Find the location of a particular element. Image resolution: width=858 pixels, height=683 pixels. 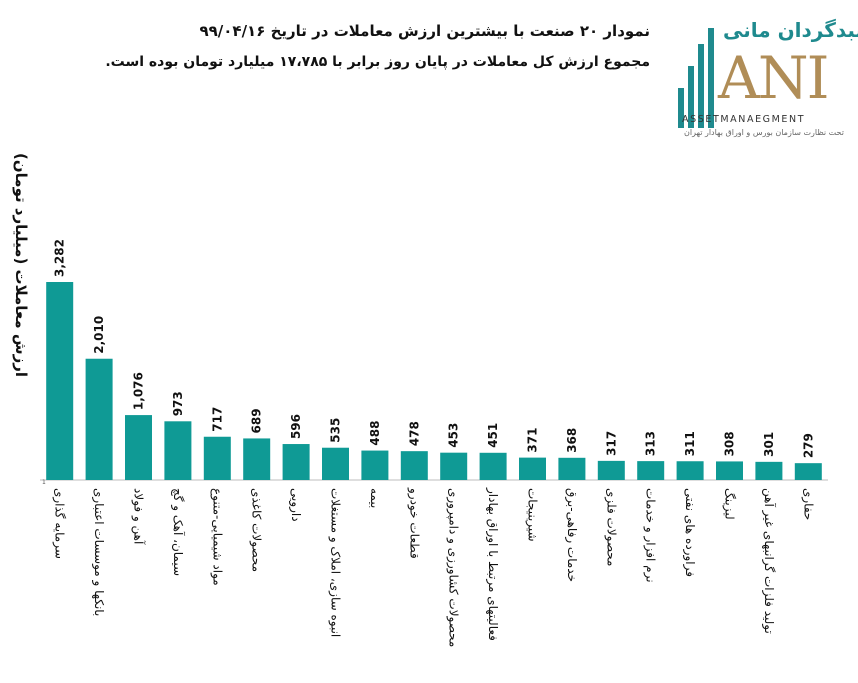

data-label: 313 is located at coordinates (651, 443).